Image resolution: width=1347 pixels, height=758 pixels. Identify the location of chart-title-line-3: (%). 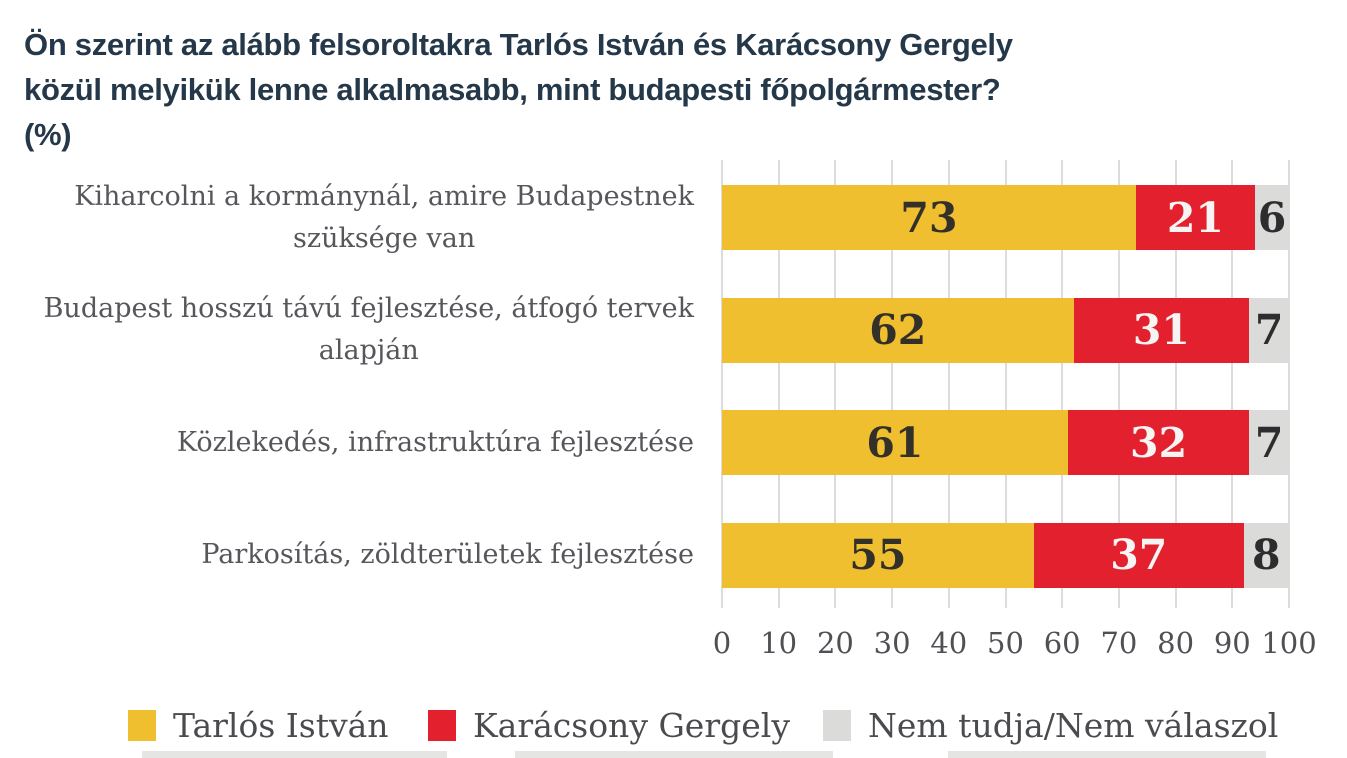
(48, 134).